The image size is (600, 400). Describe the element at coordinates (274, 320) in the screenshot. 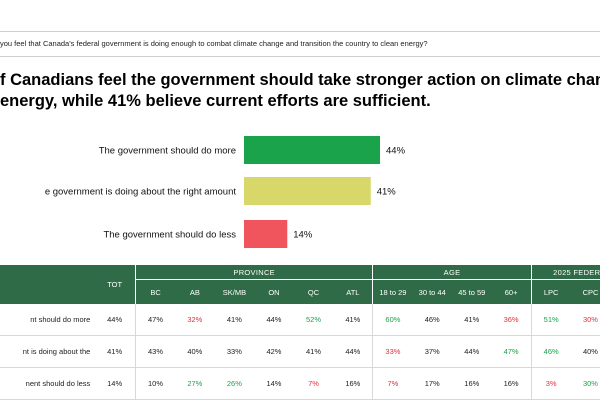

I see `cell-0-3: 44%` at that location.